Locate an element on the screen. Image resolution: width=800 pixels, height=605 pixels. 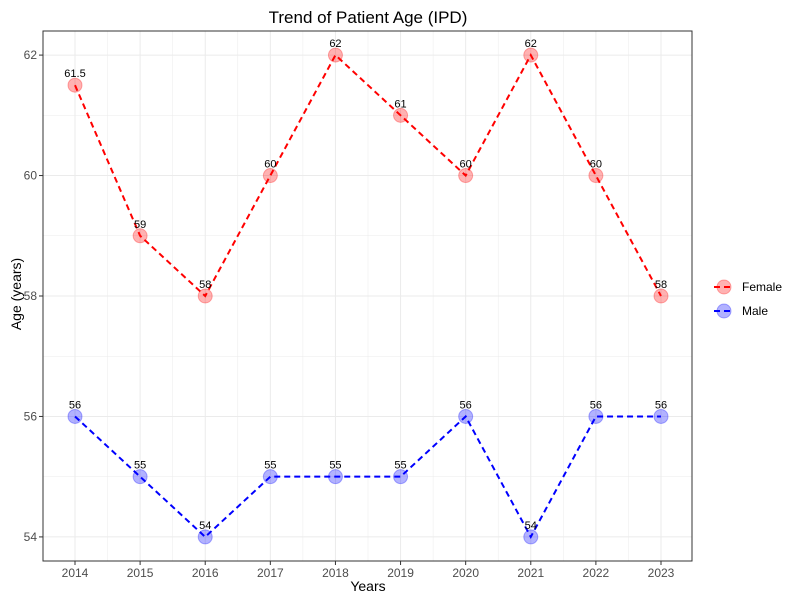
x-tick-label: 2015 is located at coordinates (140, 573).